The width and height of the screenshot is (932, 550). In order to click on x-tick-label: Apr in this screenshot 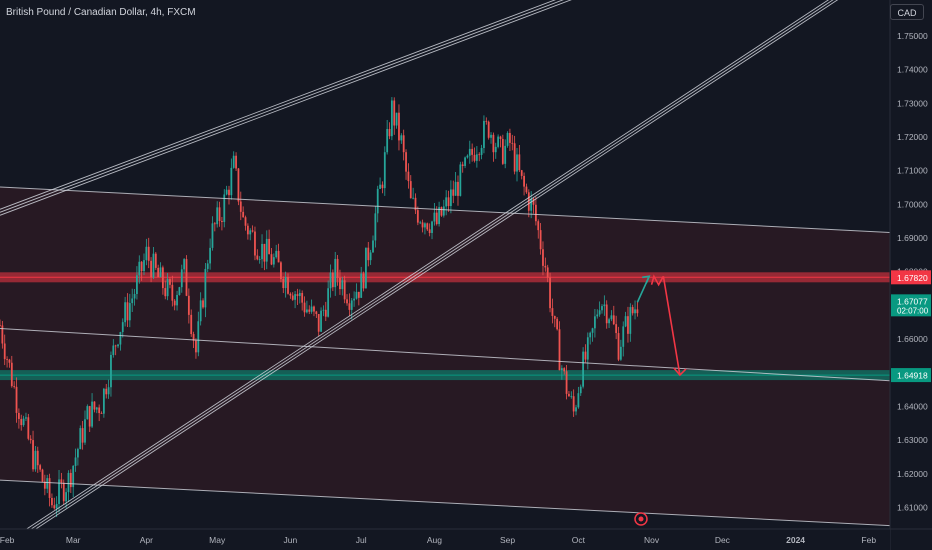, I will do `click(146, 540)`.